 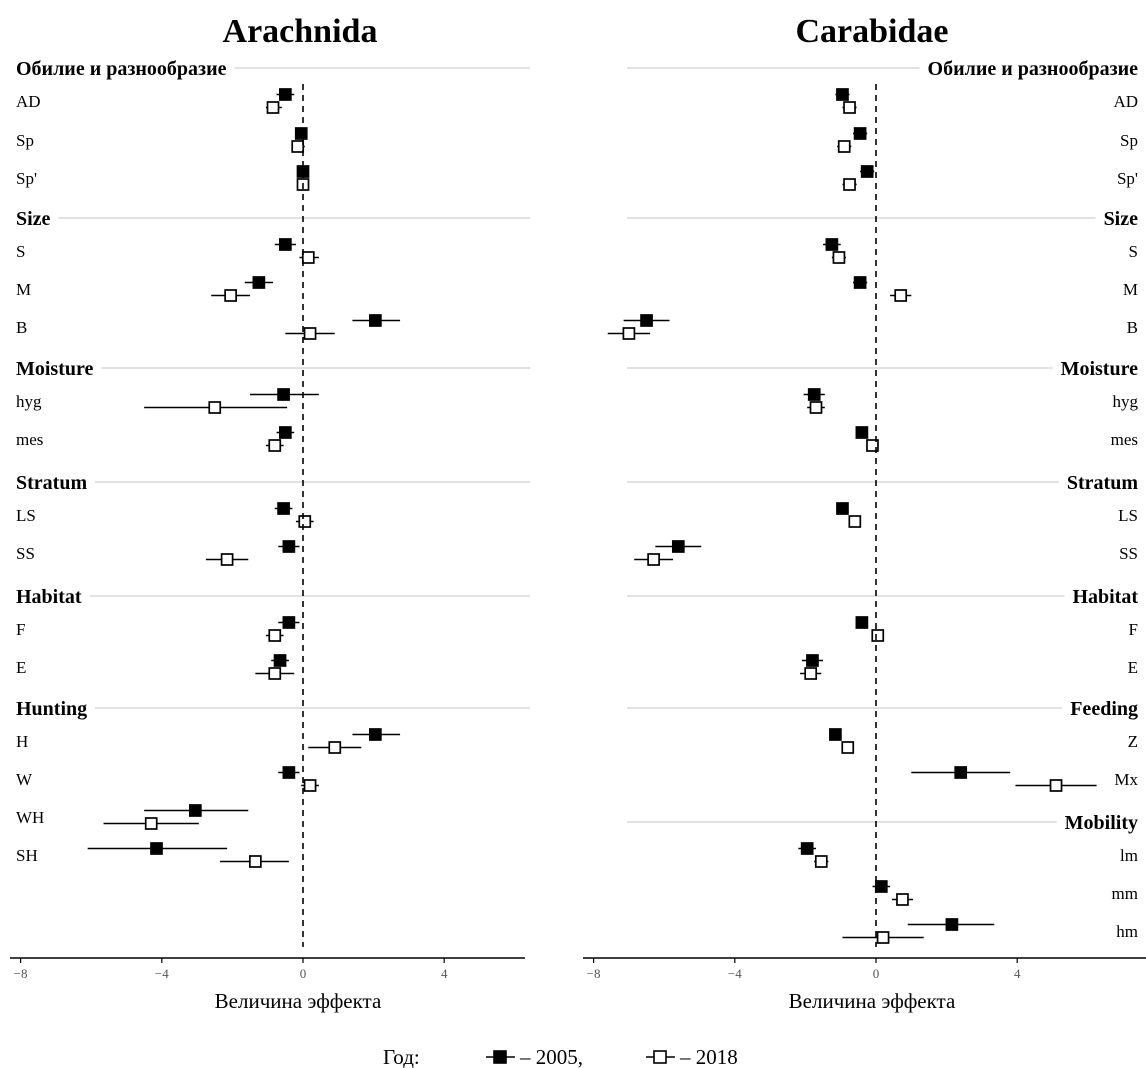 What do you see at coordinates (1101, 823) in the screenshot?
I see `carabidae-group-title-6: Mobility` at bounding box center [1101, 823].